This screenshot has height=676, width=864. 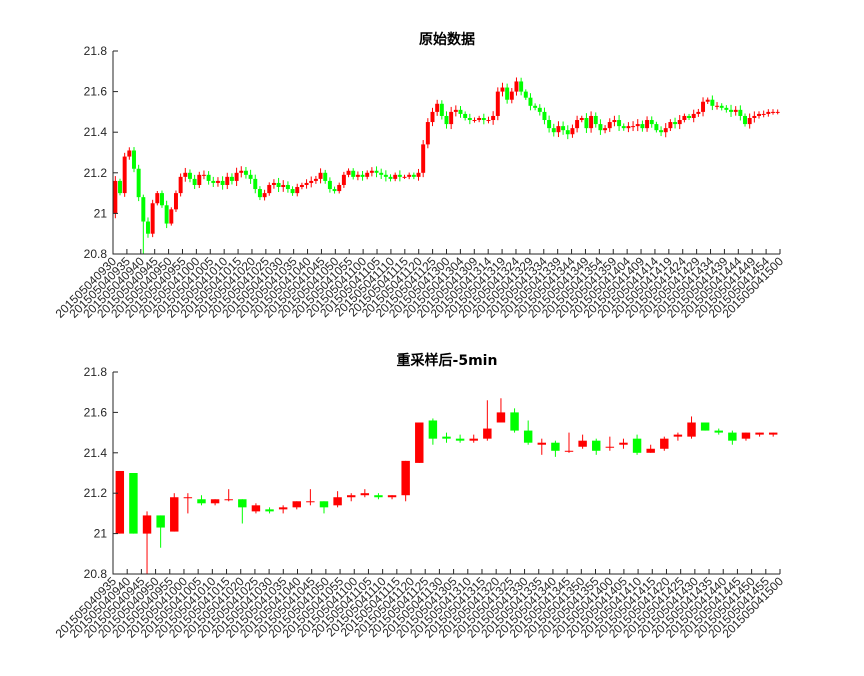 What do you see at coordinates (101, 534) in the screenshot?
I see `bottom-chart-ytick-label: 21` at bounding box center [101, 534].